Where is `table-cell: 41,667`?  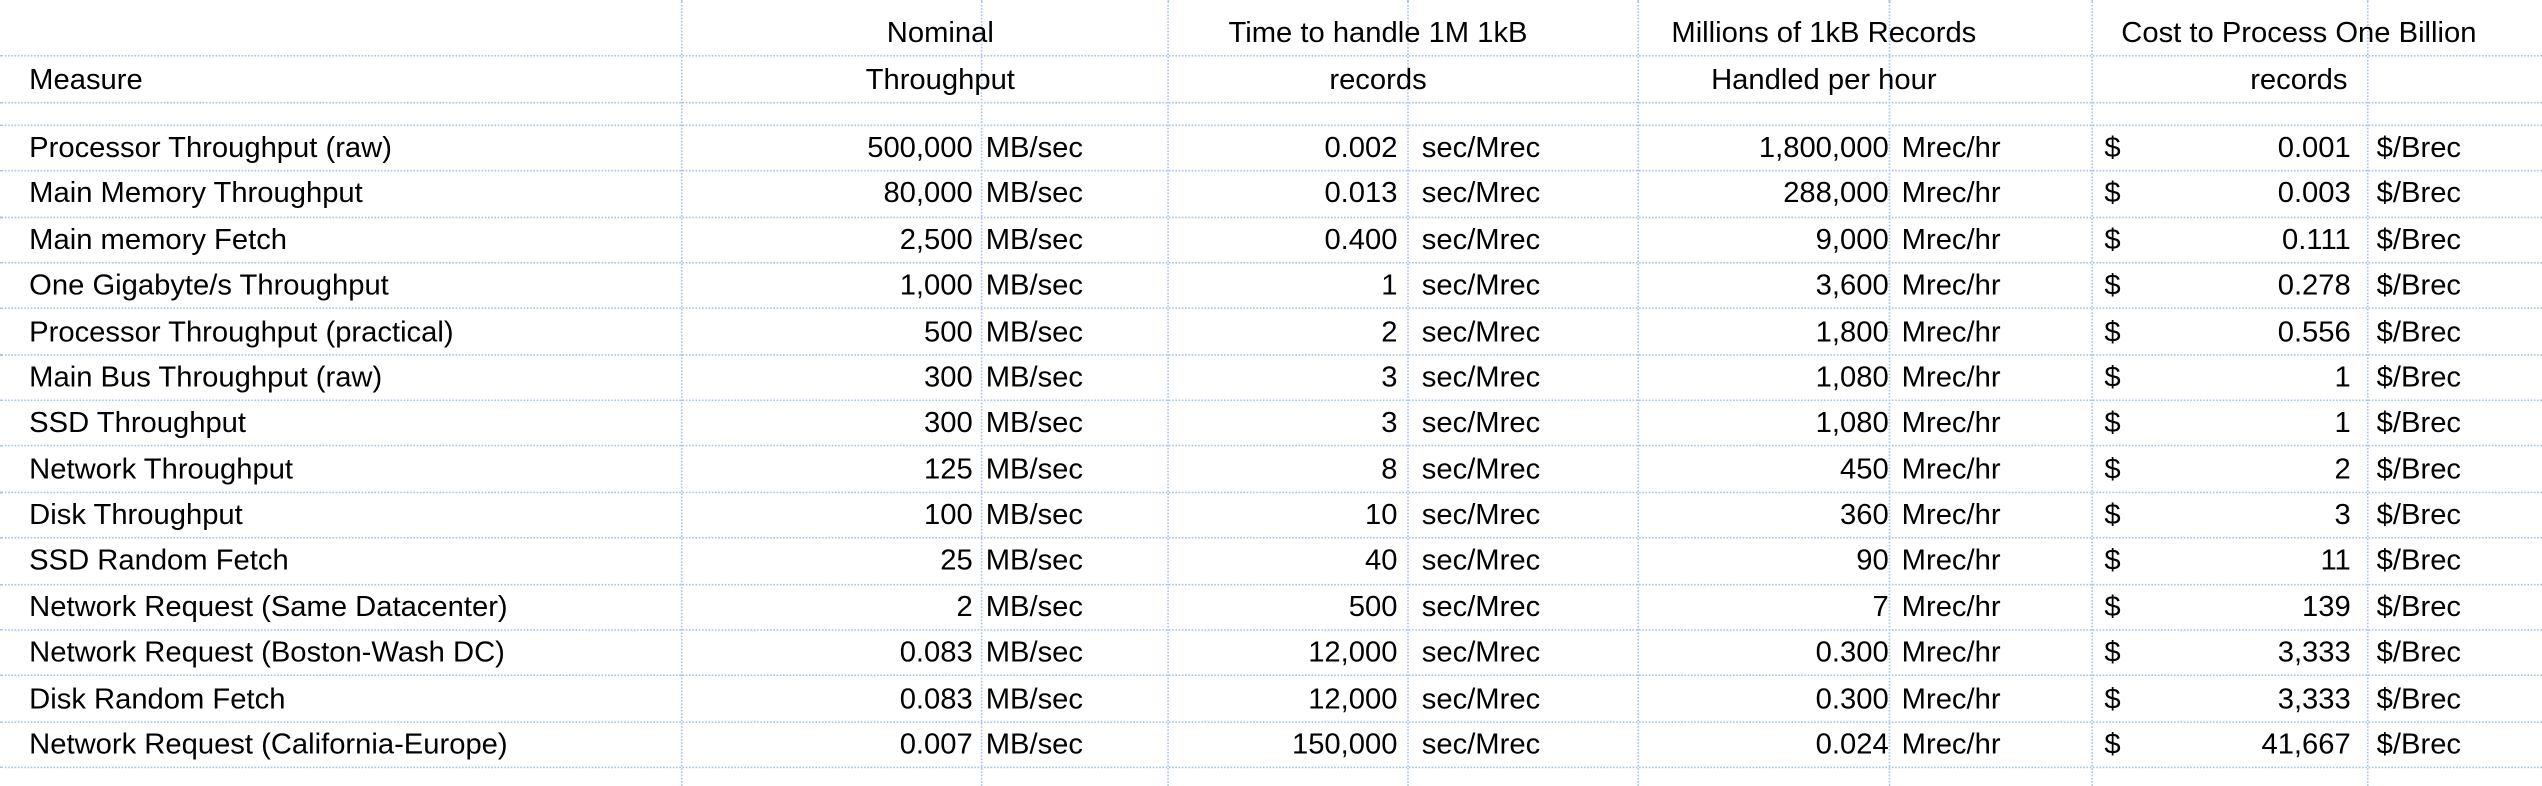
table-cell: 41,667 is located at coordinates (2306, 744).